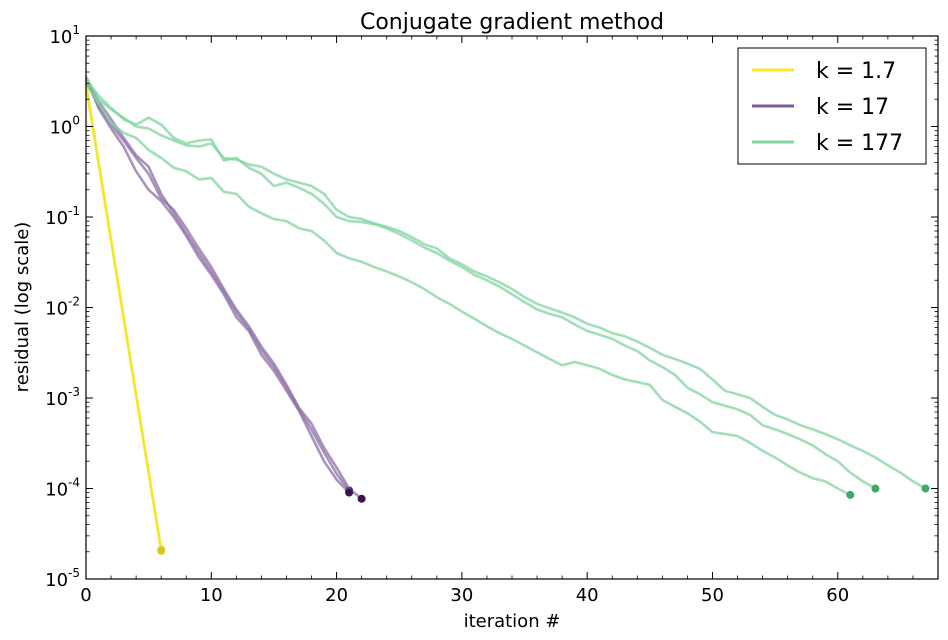 The image size is (948, 640). I want to click on y-tick-label: 10⁰, so click(64, 126).